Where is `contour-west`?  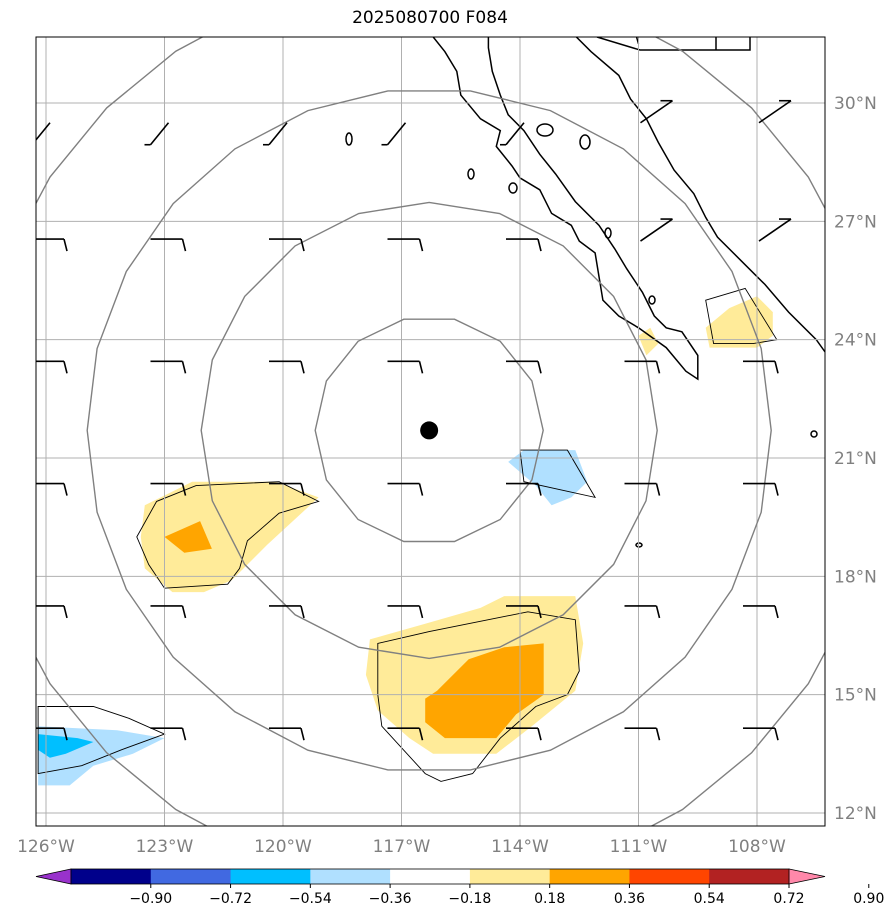
contour-west is located at coordinates (228, 535).